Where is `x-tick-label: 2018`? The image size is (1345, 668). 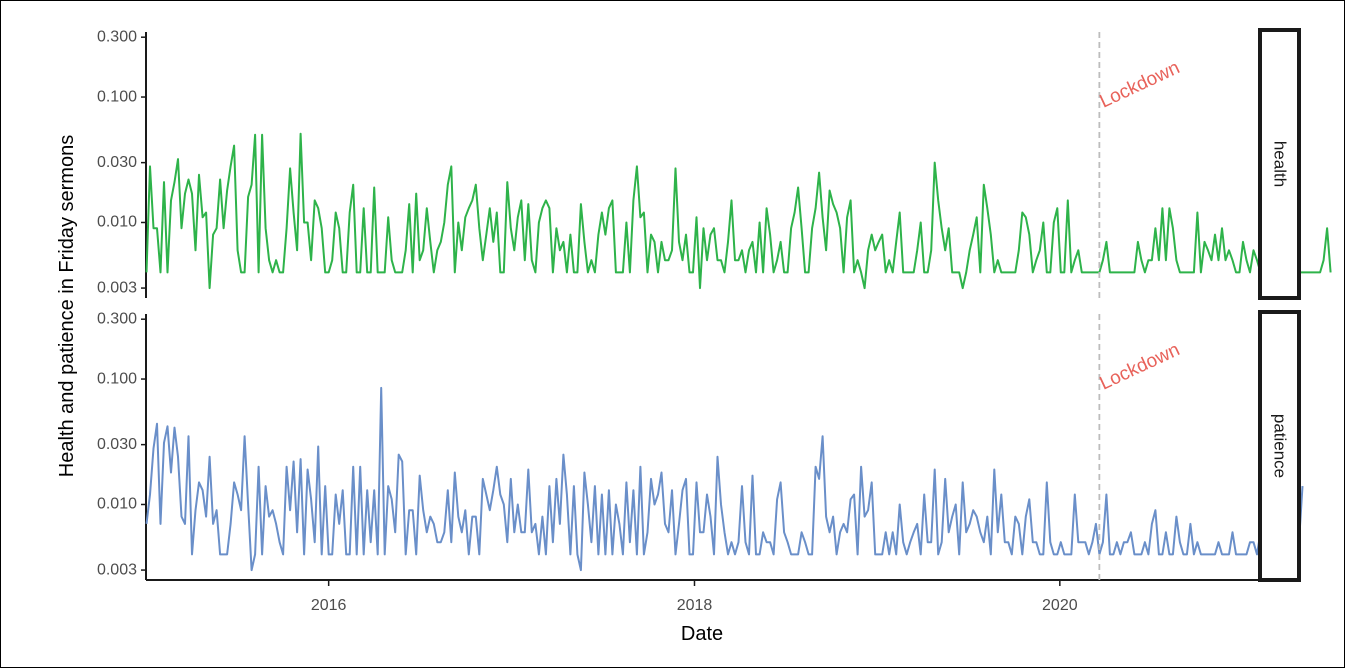
x-tick-label: 2018 is located at coordinates (695, 605).